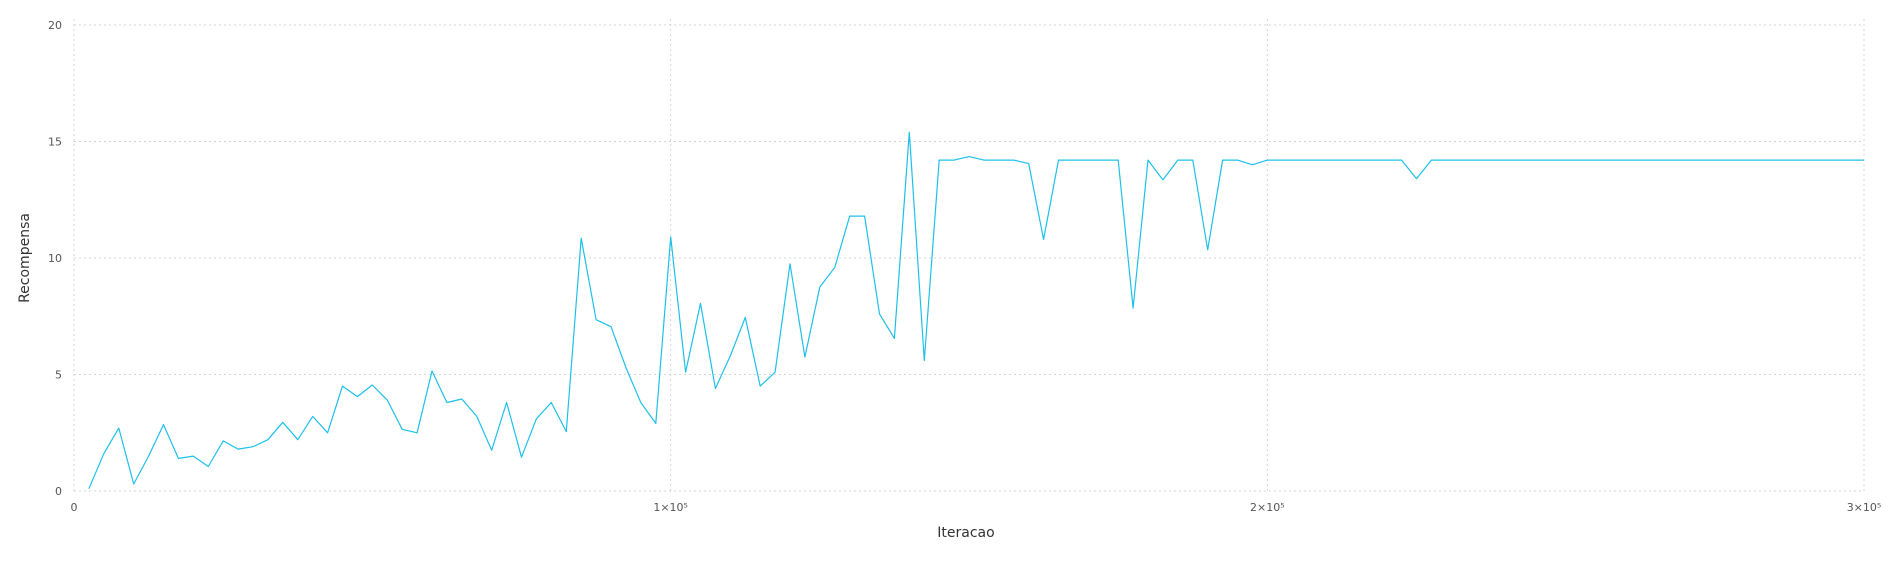 This screenshot has height=567, width=1890. What do you see at coordinates (25, 258) in the screenshot?
I see `y-axis-label: Recompensa` at bounding box center [25, 258].